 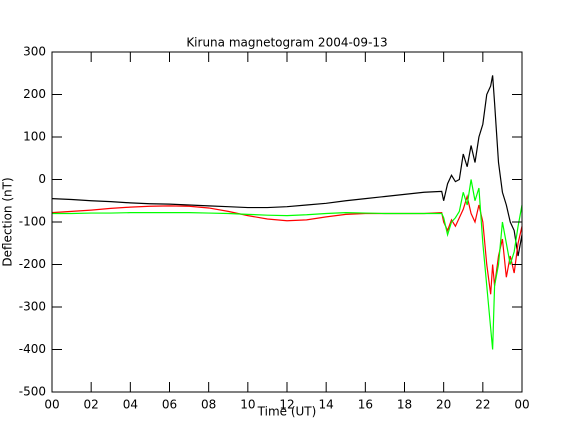 I want to click on x-axis-label: Time (UT), so click(x=287, y=412).